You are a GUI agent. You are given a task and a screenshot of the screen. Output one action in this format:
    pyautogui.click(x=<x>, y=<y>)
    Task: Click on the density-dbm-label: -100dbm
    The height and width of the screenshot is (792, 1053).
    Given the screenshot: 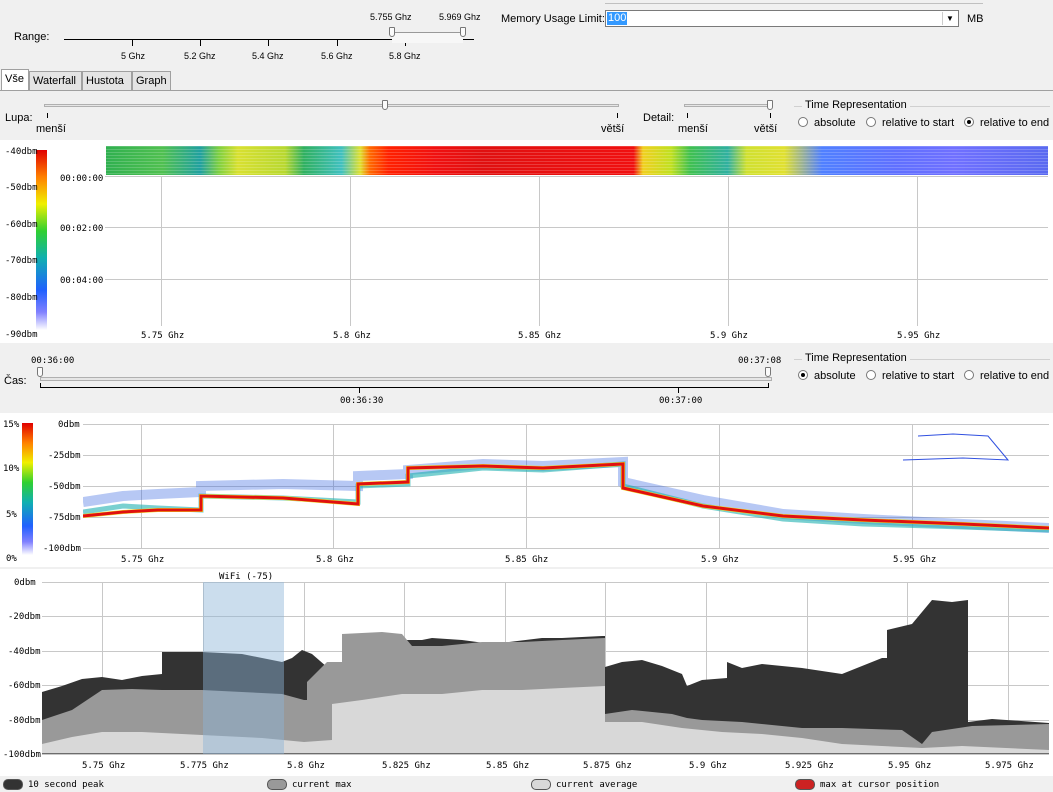 What is the action you would take?
    pyautogui.click(x=62, y=549)
    